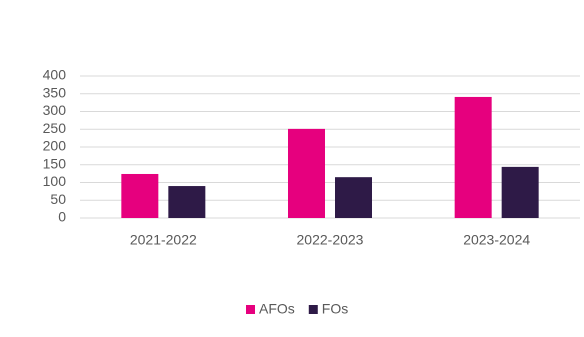  Describe the element at coordinates (330, 240) in the screenshot. I see `x-tick-label: 2022-2023` at that location.